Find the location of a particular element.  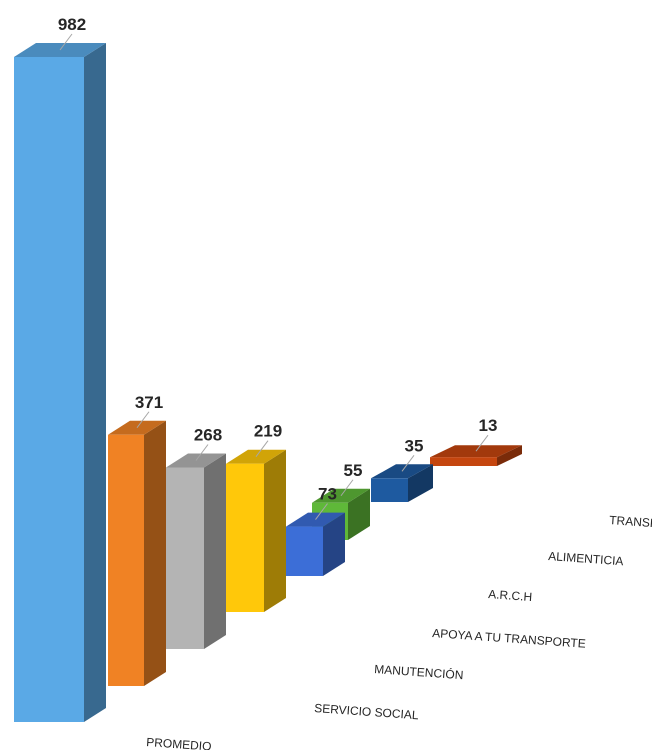

category-label-1: PROMEDIO is located at coordinates (179, 742).